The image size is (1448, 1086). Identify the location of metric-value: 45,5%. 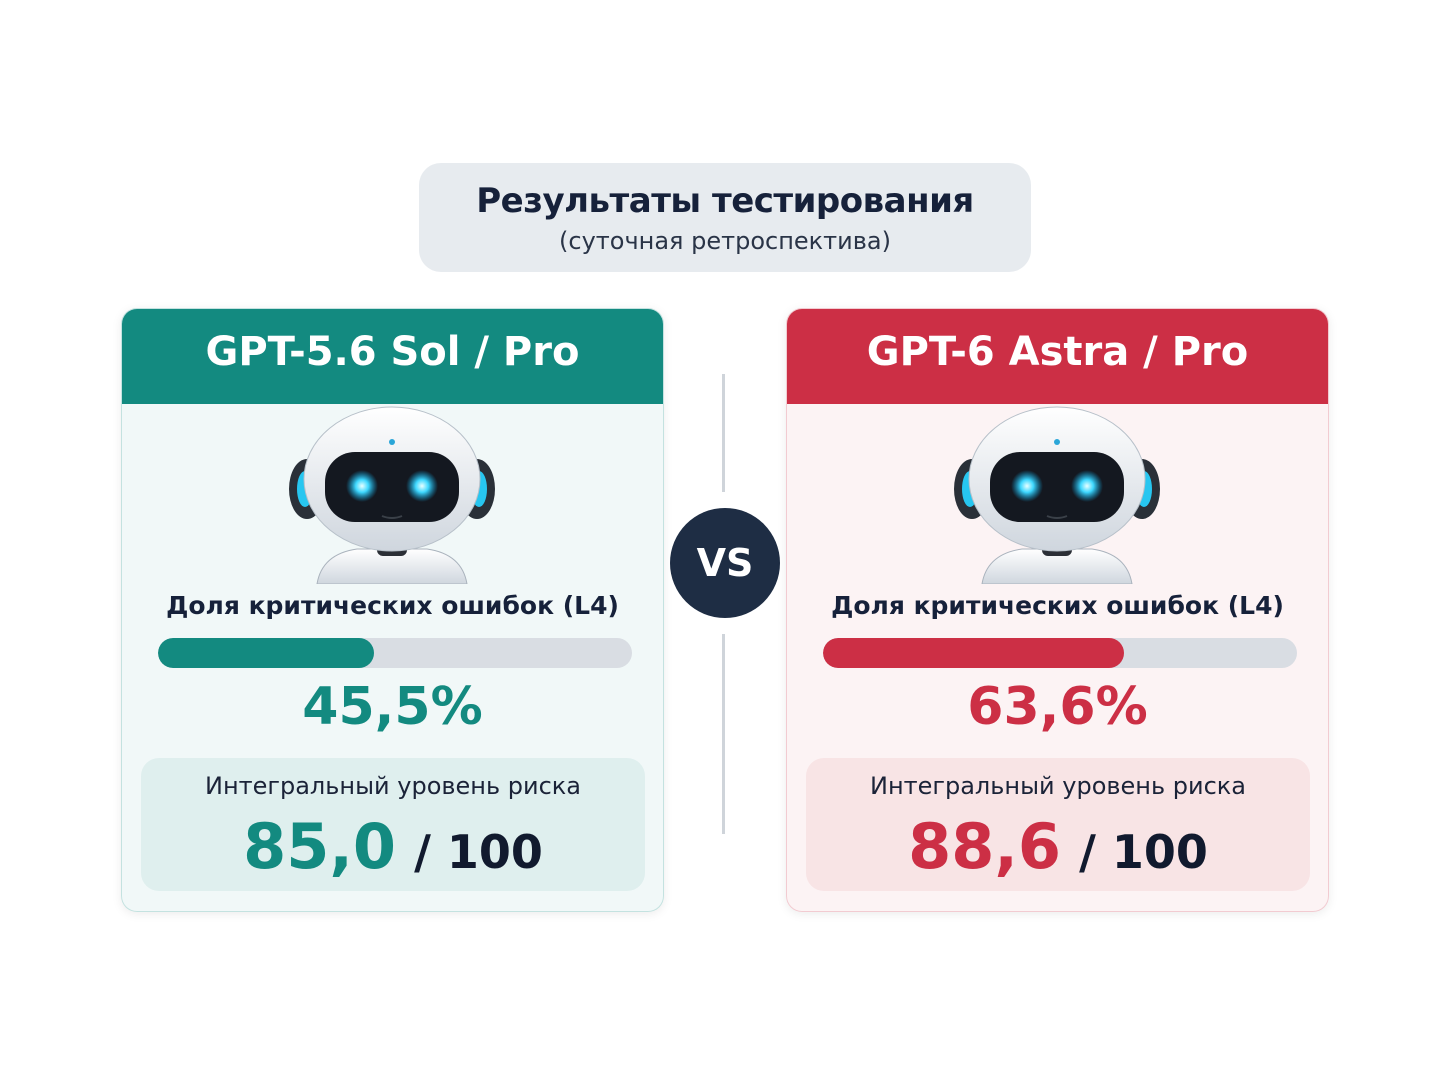
(392, 707).